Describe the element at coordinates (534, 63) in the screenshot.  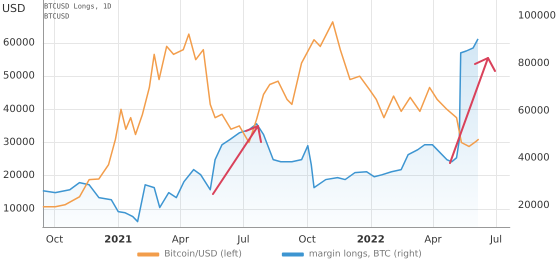
I see `y2-tick-label: 80000` at that location.